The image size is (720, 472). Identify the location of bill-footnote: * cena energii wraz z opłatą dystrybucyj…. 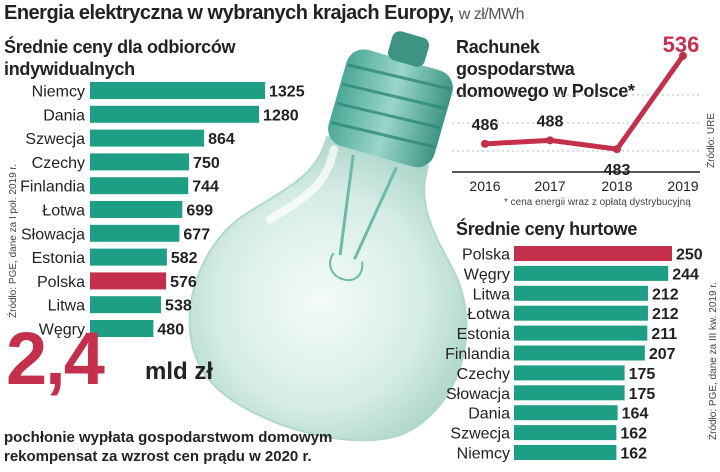
(597, 202).